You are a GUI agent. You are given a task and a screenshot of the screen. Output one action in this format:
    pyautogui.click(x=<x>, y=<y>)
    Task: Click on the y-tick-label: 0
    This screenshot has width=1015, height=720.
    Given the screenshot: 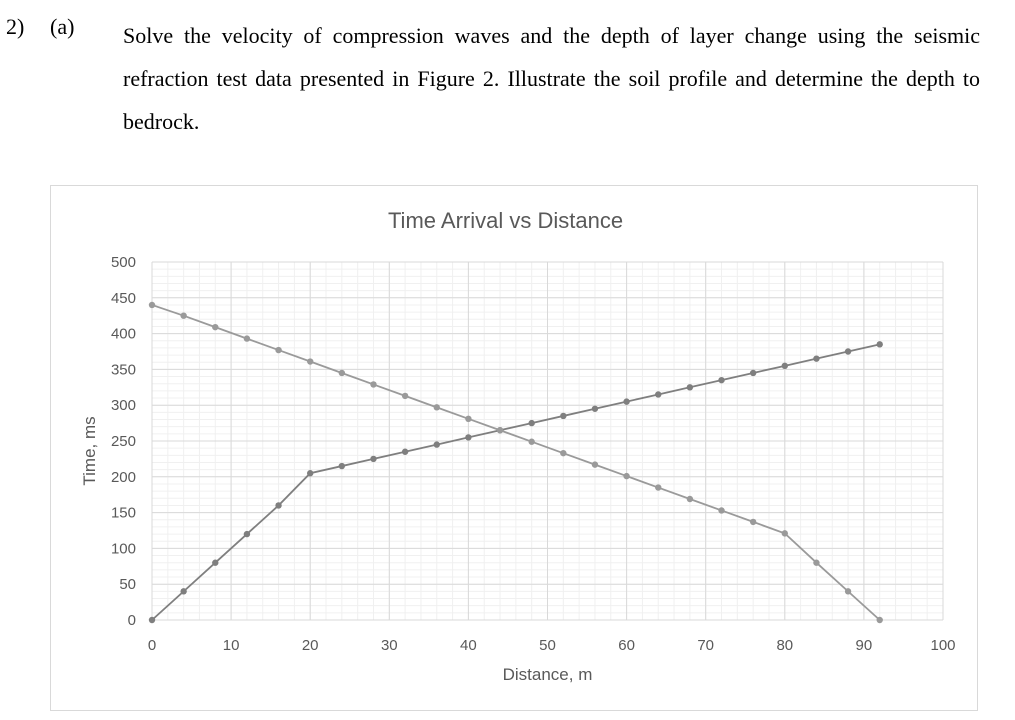 What is the action you would take?
    pyautogui.click(x=132, y=620)
    